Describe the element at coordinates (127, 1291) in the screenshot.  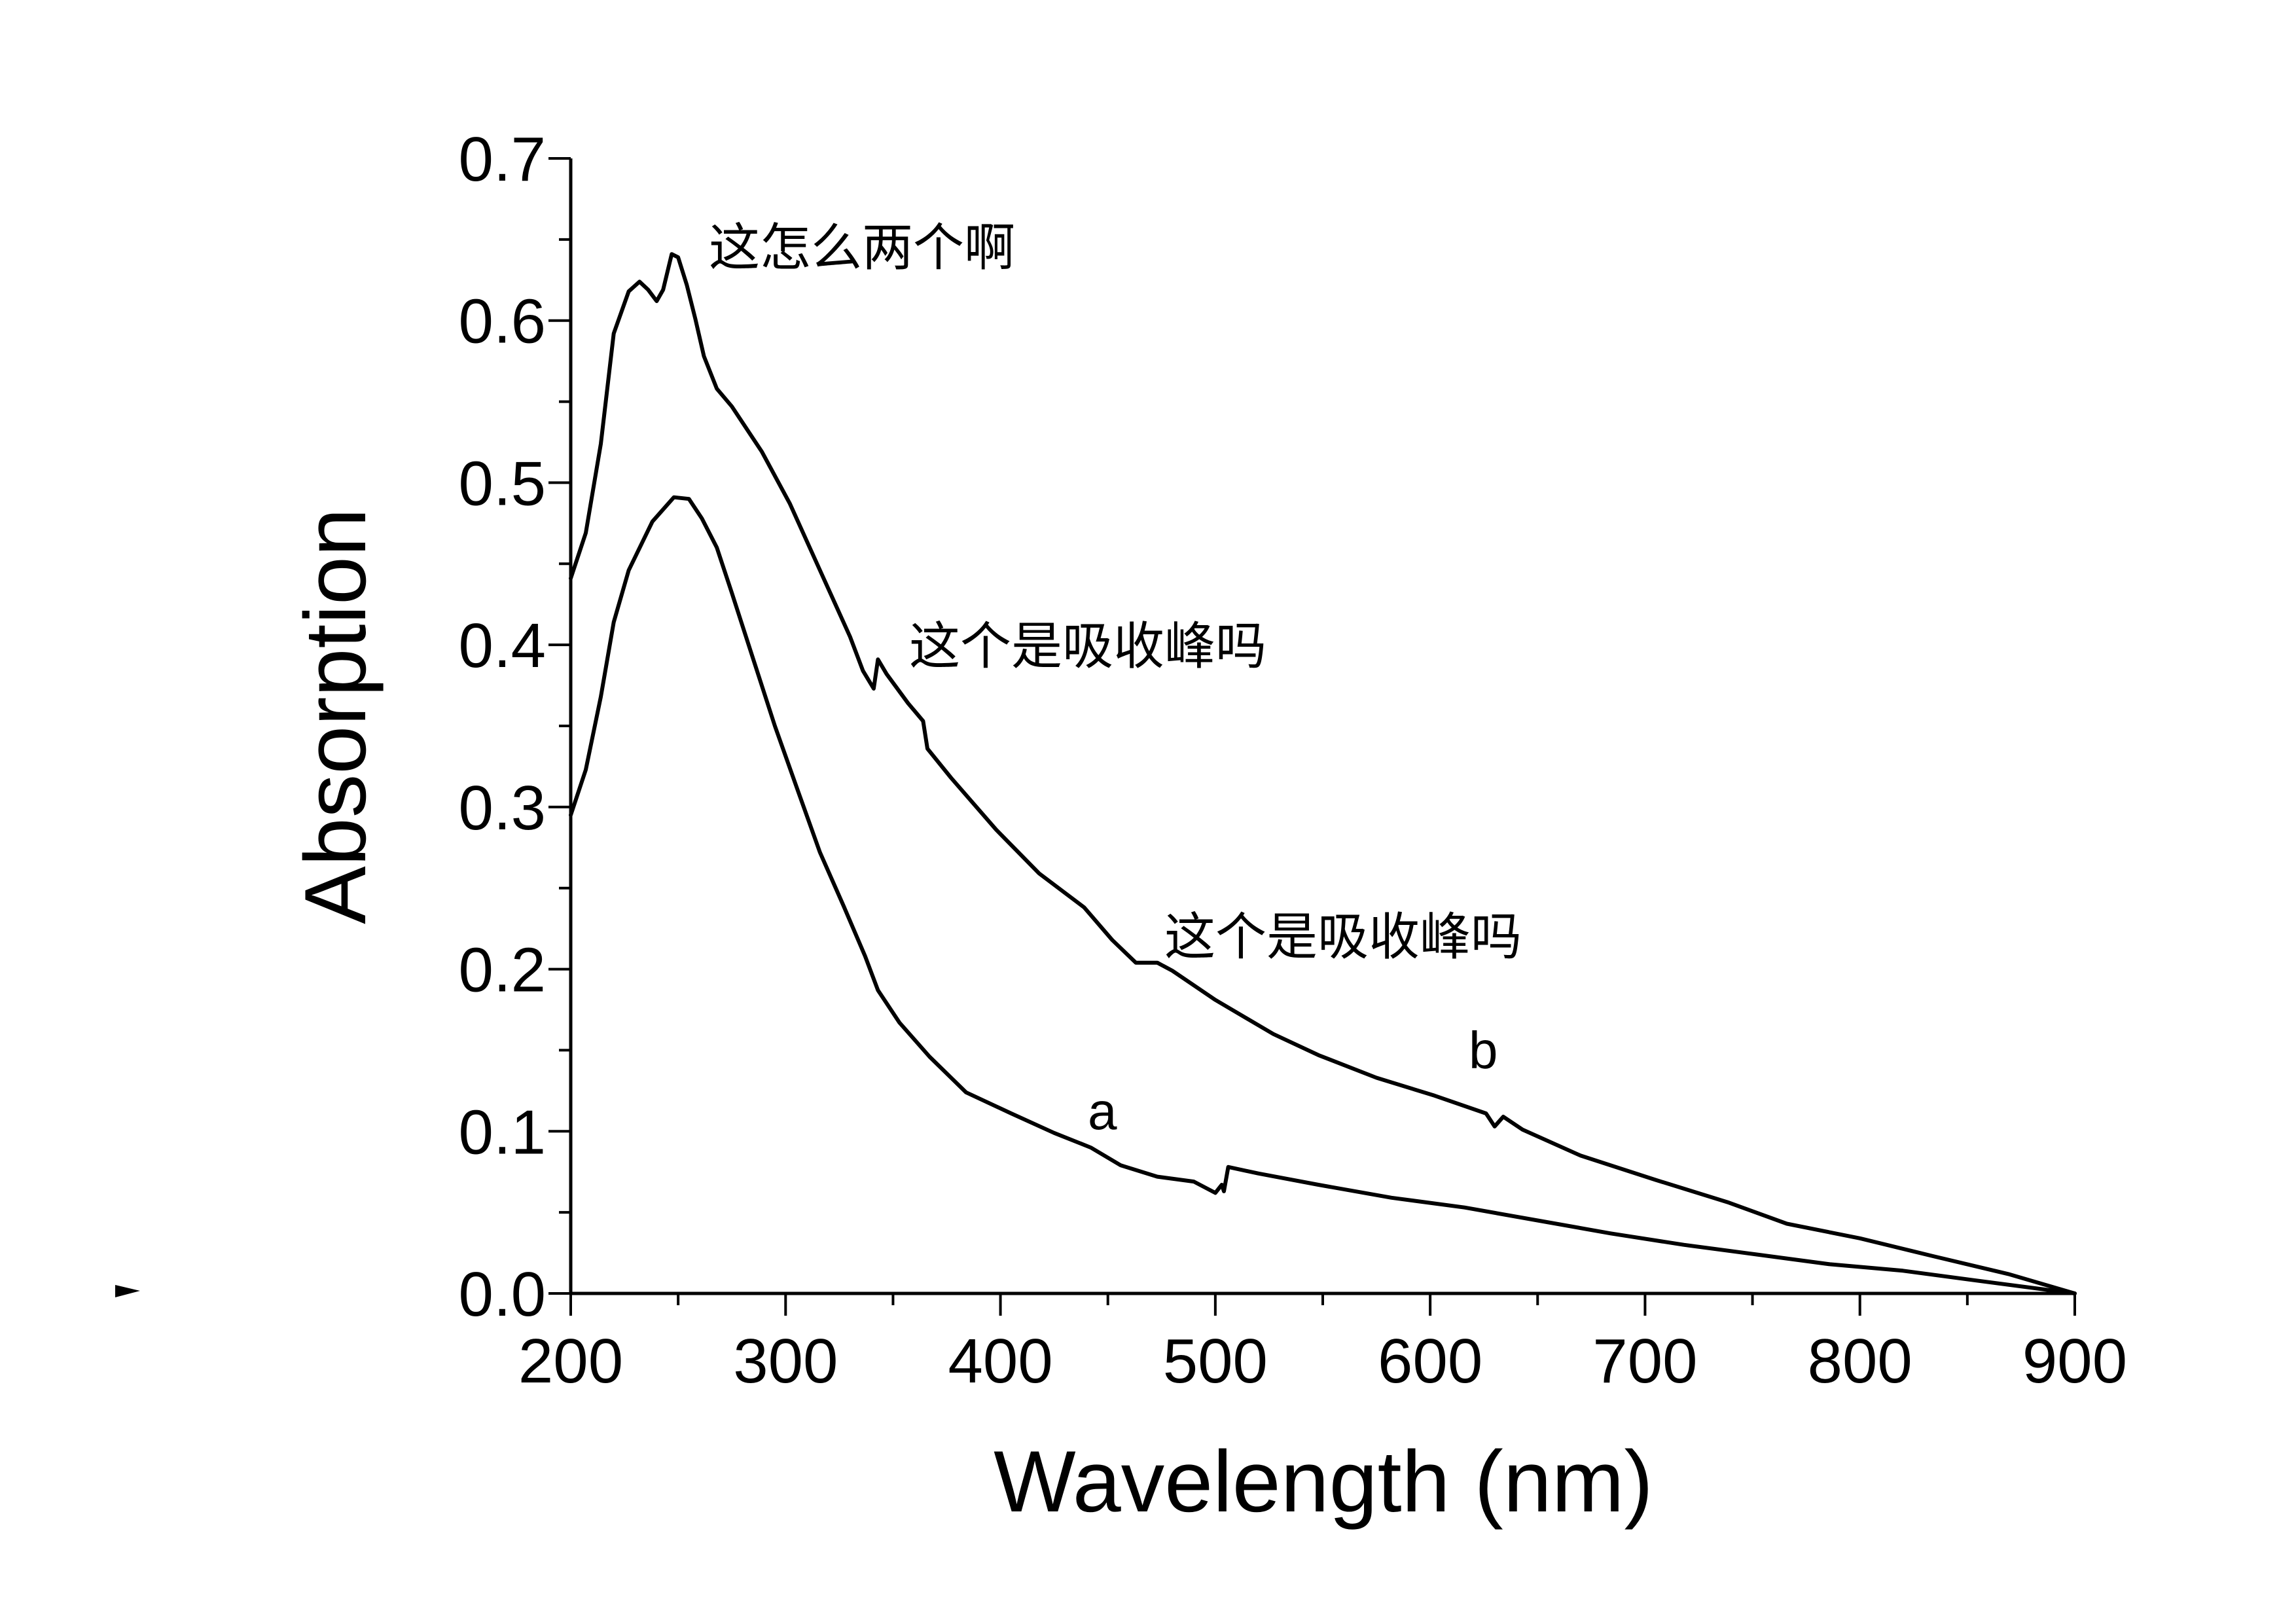
I see `stray-mark` at that location.